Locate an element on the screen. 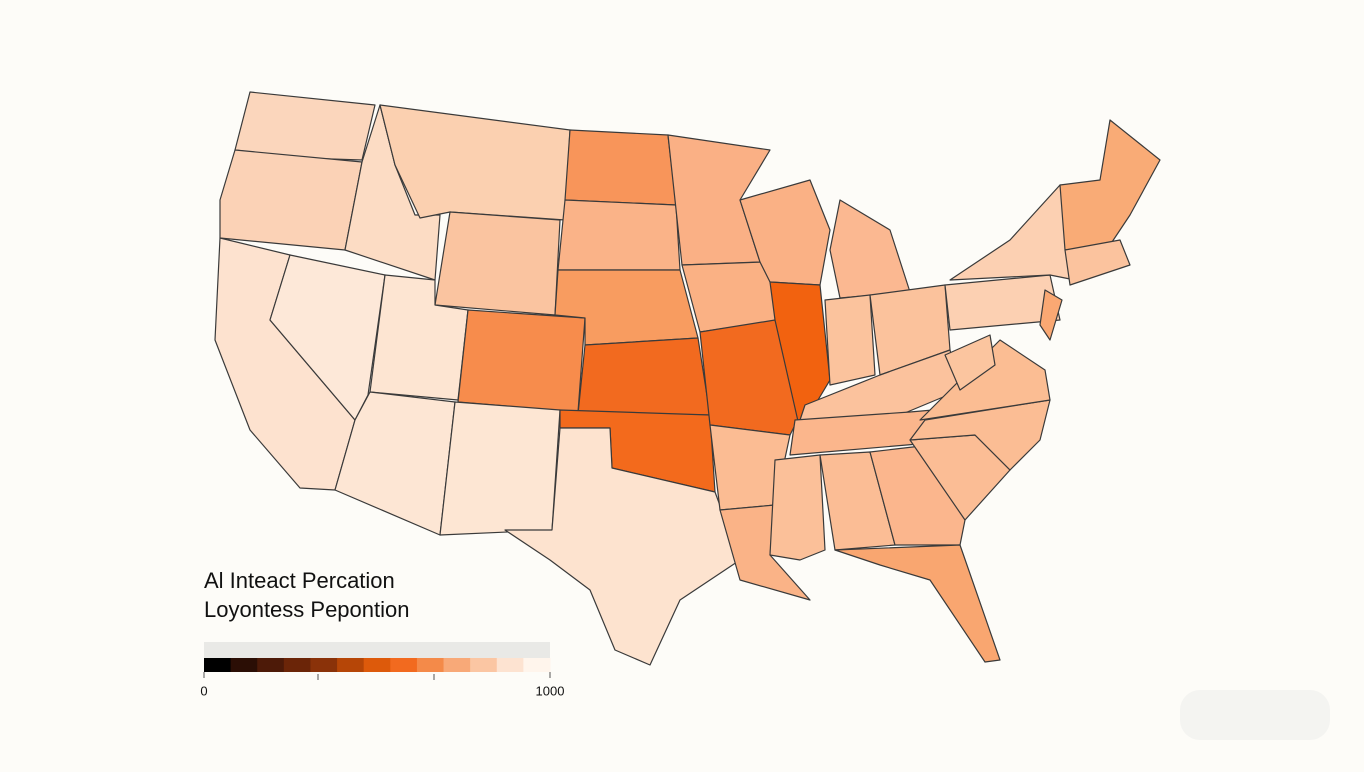 The image size is (1364, 772). legend-backdrop is located at coordinates (377, 650).